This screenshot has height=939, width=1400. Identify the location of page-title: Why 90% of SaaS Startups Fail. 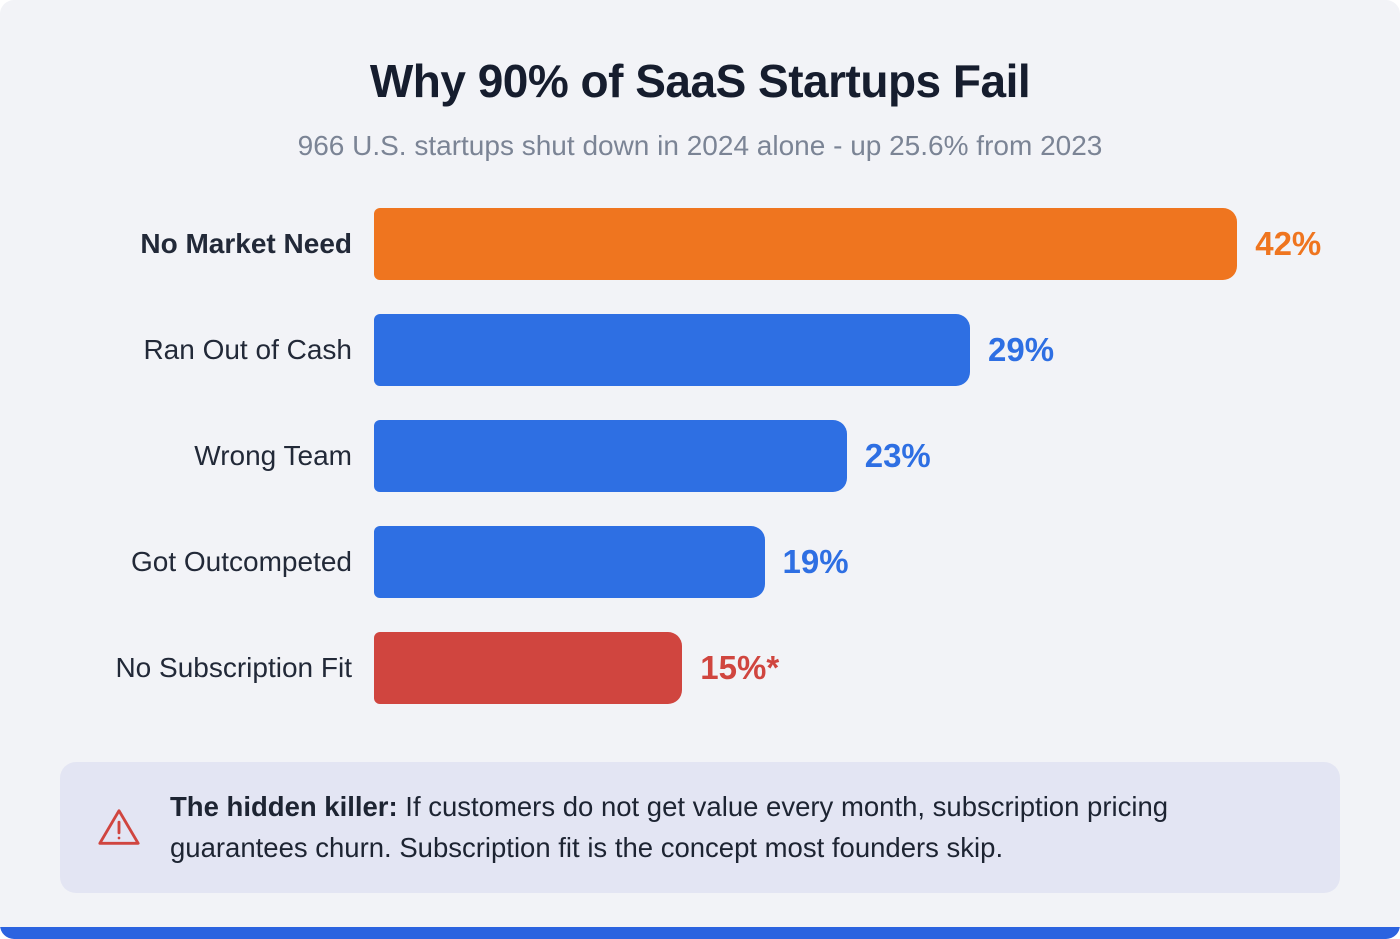
(700, 81).